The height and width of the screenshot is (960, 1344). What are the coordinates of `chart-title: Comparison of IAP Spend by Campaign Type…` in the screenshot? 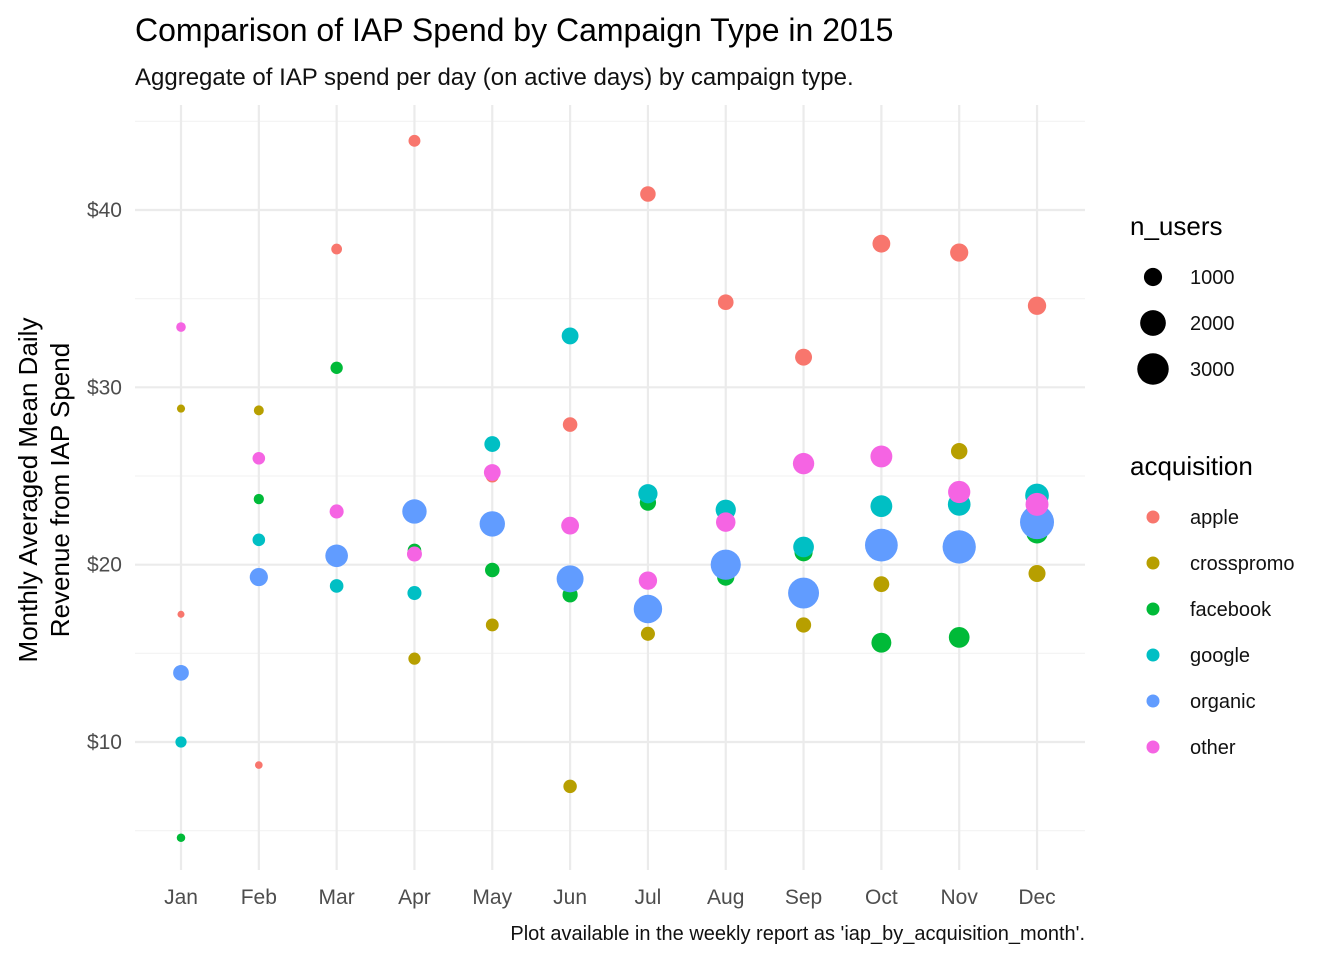 It's located at (514, 30).